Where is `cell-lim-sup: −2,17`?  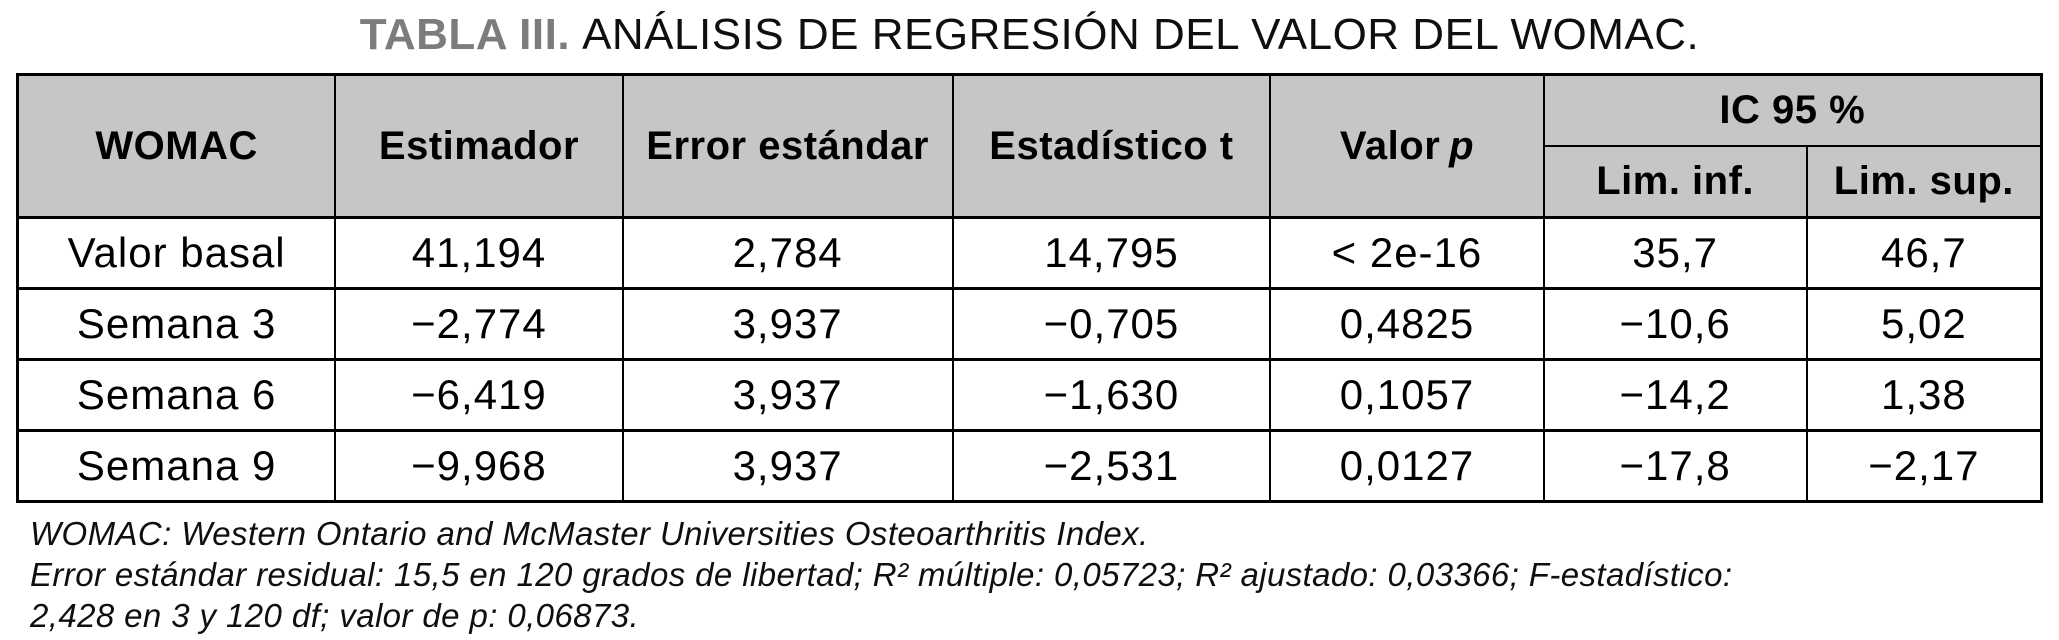 cell-lim-sup: −2,17 is located at coordinates (1924, 466).